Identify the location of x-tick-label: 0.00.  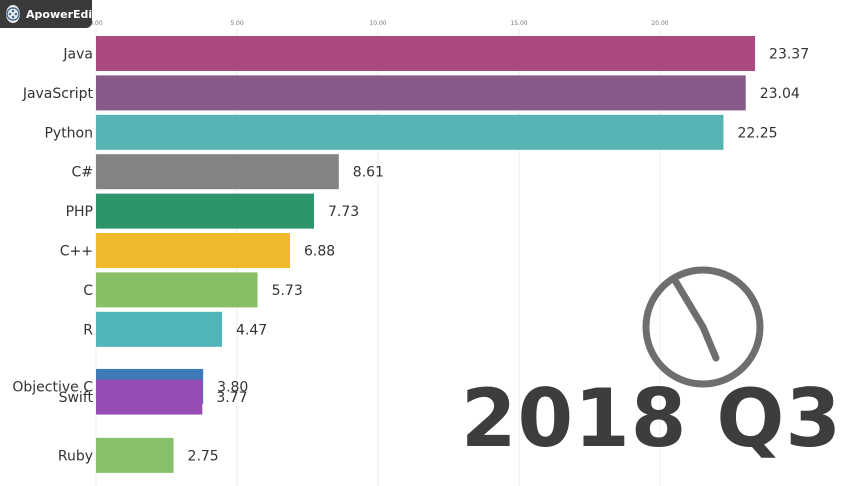
(96, 23).